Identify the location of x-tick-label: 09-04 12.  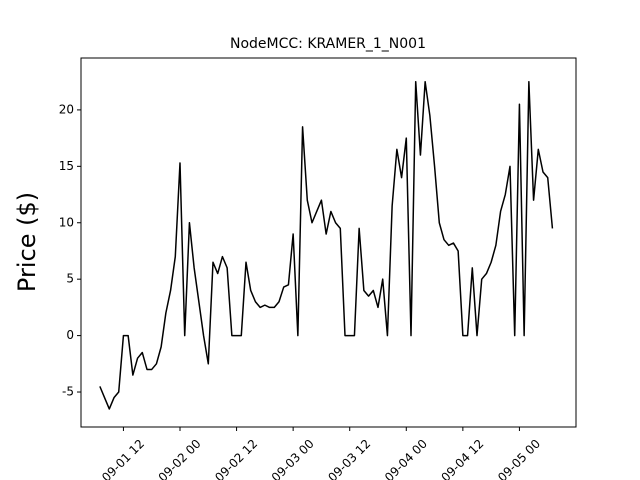
(462, 458).